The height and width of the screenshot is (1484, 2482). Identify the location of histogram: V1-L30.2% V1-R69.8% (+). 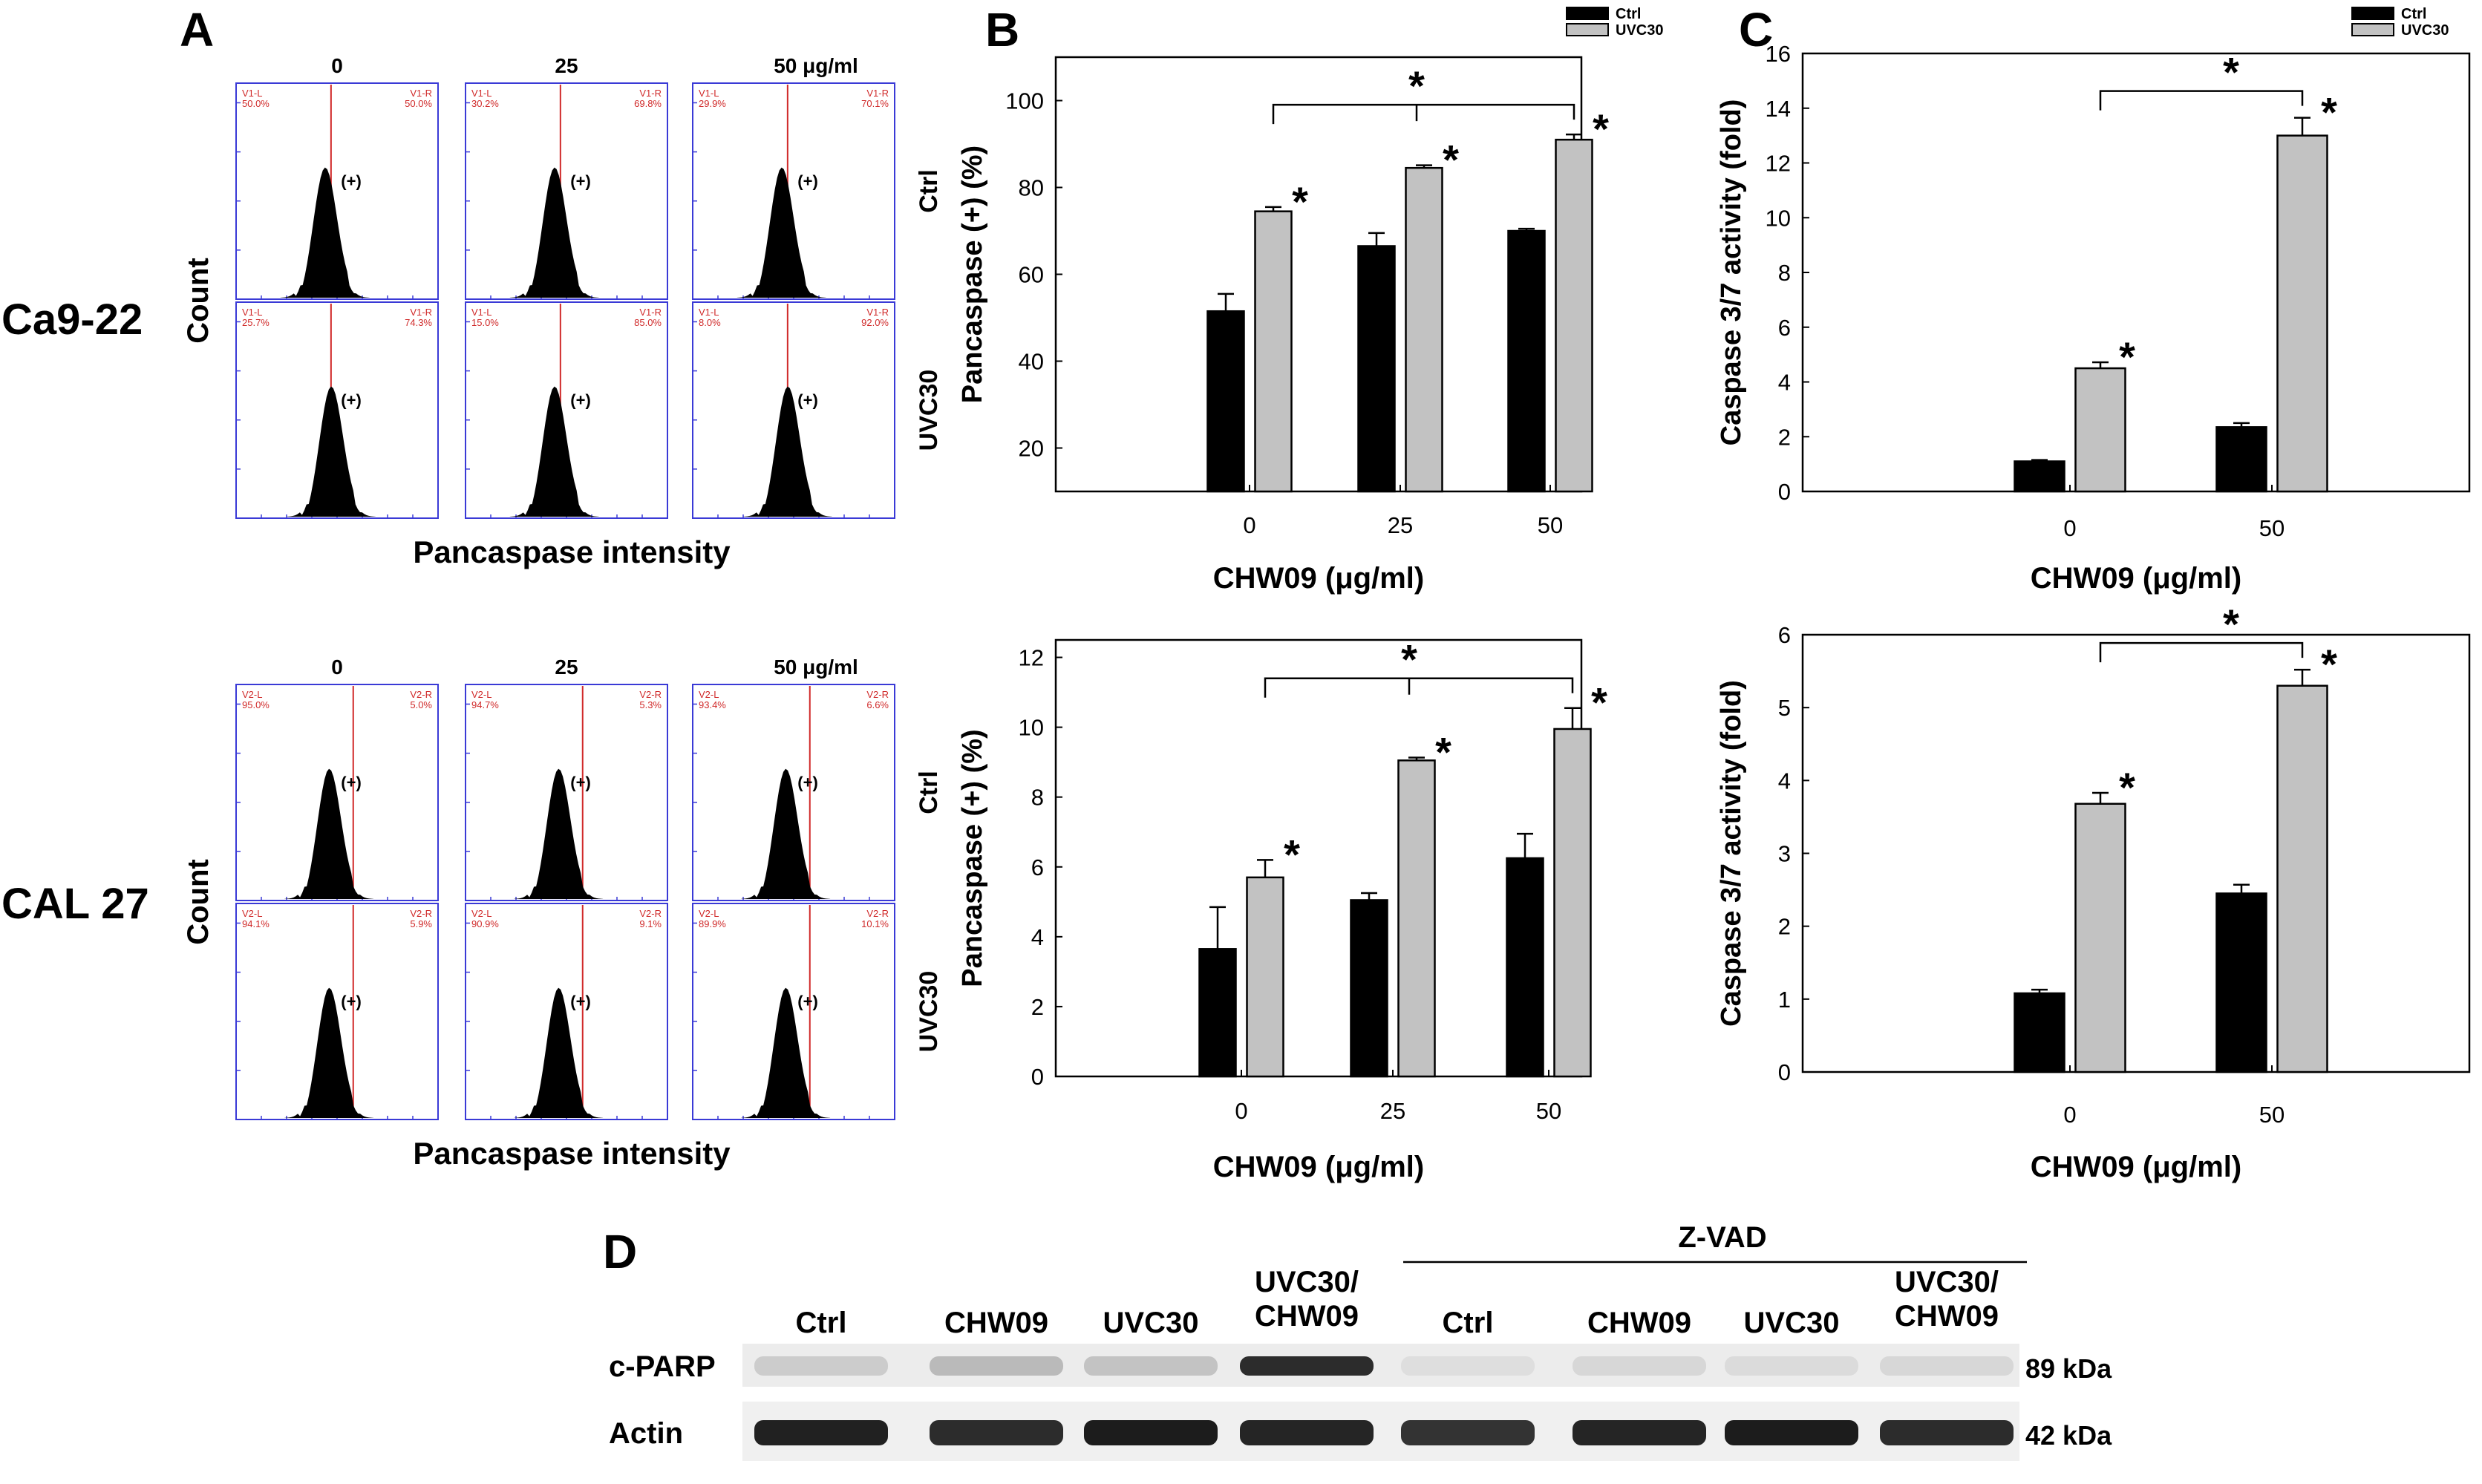
(566, 191).